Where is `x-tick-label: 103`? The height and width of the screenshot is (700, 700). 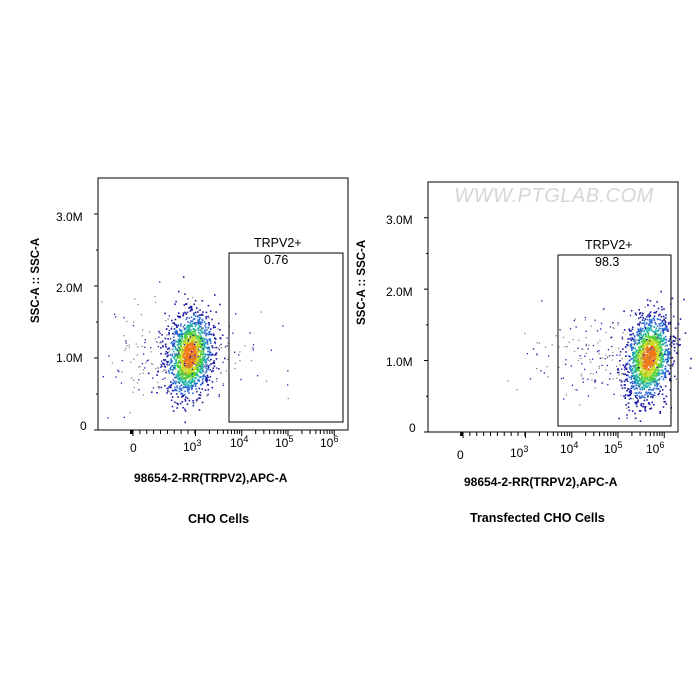 x-tick-label: 103 is located at coordinates (519, 452).